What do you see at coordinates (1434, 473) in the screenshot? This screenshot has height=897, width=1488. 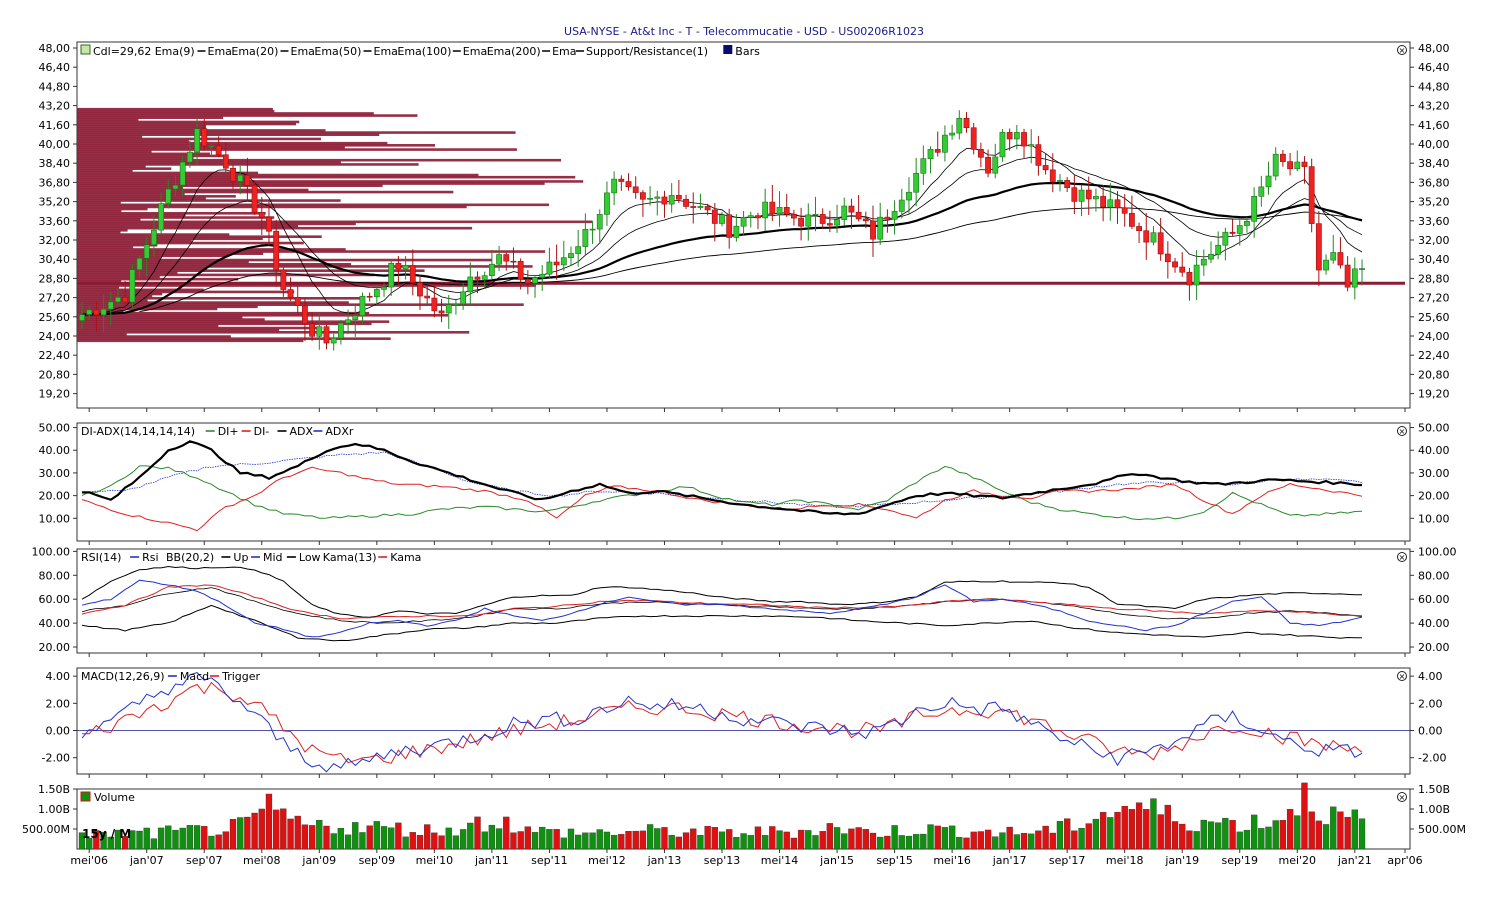 I see `dmi-tick-label-right: 30.00` at bounding box center [1434, 473].